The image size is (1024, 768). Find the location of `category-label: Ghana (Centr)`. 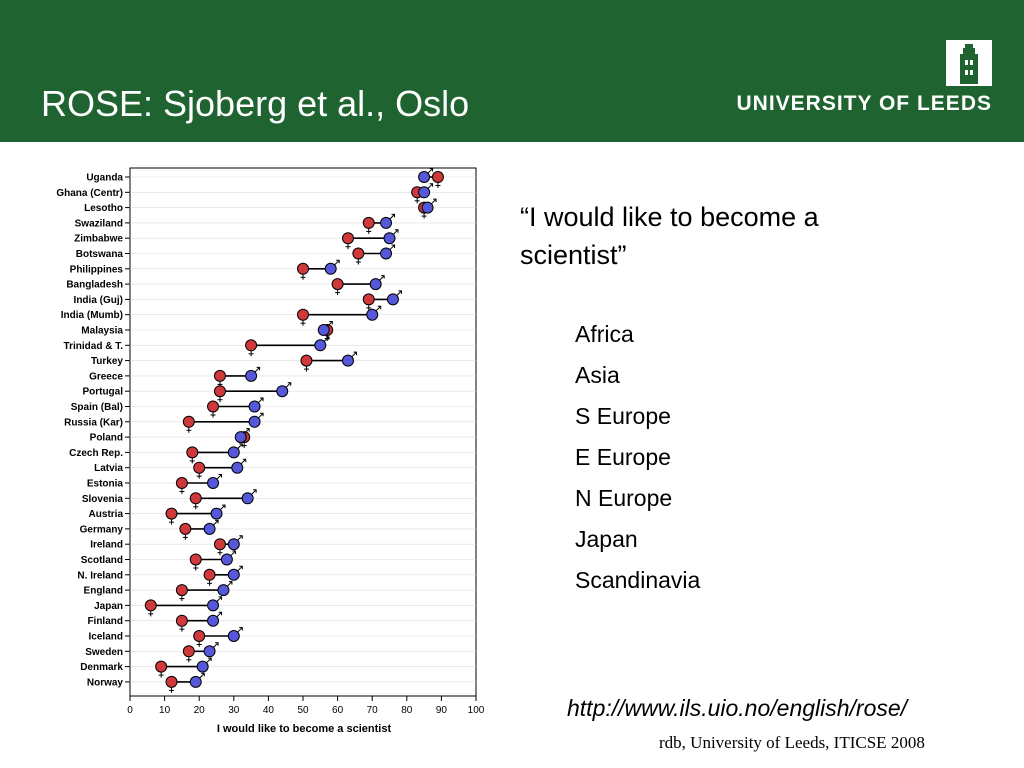

category-label: Ghana (Centr) is located at coordinates (89, 193).